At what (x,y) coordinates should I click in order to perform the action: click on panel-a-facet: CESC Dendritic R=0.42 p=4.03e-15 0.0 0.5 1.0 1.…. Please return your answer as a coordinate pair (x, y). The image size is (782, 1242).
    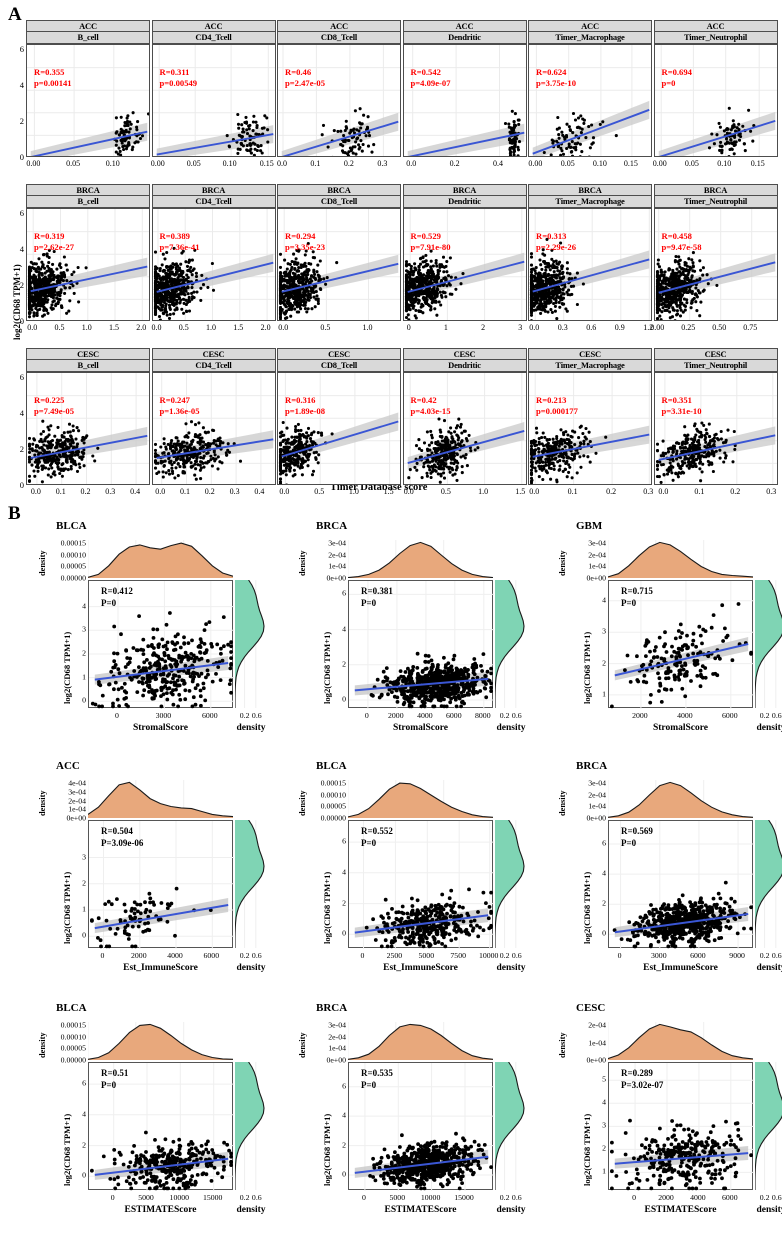
    Looking at the image, I should click on (464, 422).